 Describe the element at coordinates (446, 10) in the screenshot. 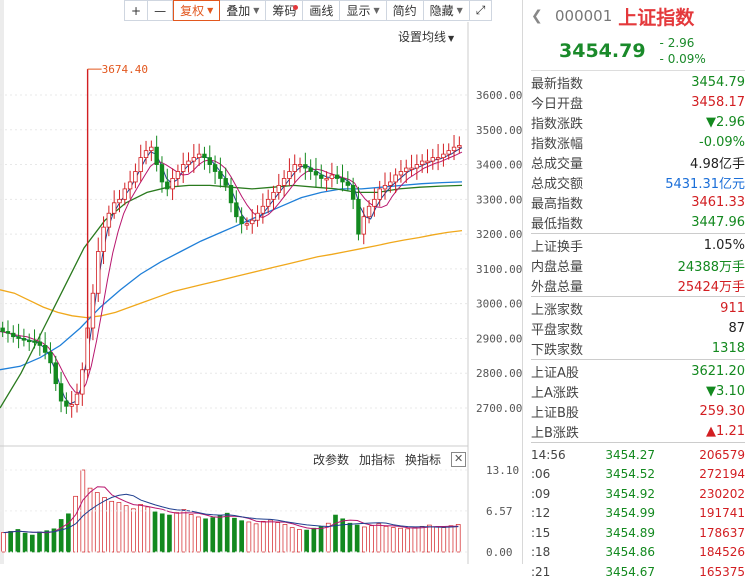

I see `yincang-dropdown: 隐藏 ▼` at that location.